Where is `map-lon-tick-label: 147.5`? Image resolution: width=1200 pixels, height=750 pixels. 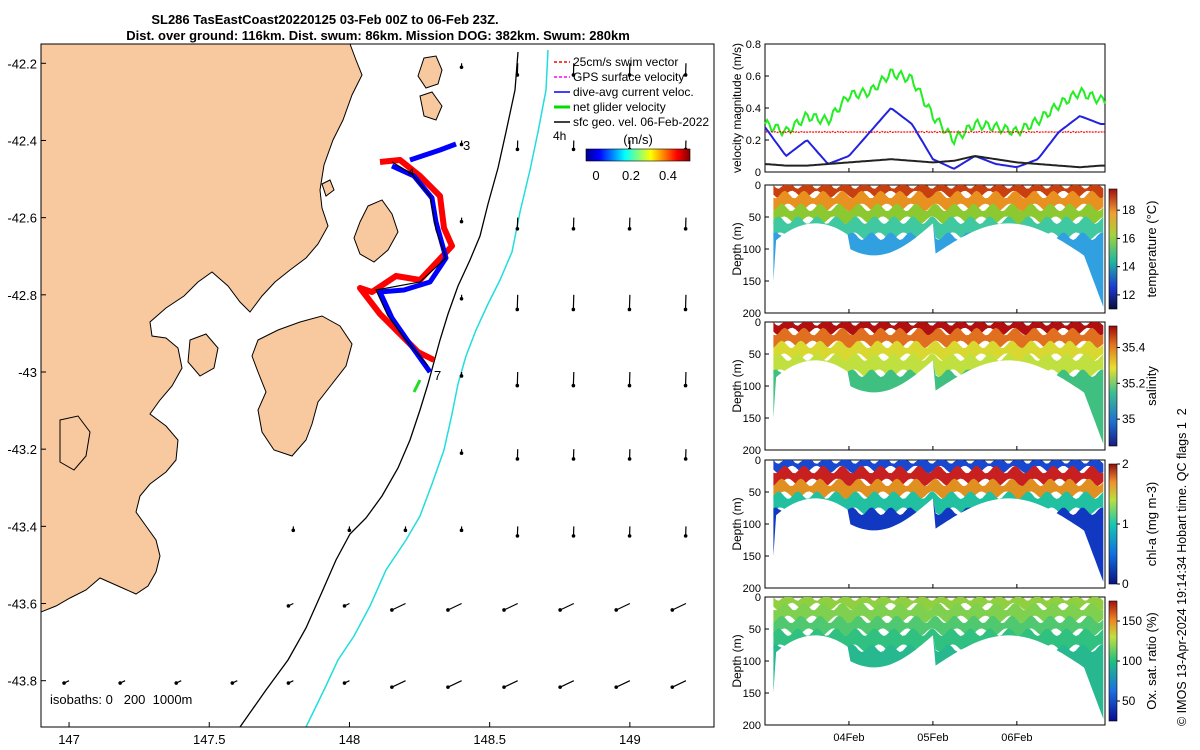
map-lon-tick-label: 147.5 is located at coordinates (209, 739).